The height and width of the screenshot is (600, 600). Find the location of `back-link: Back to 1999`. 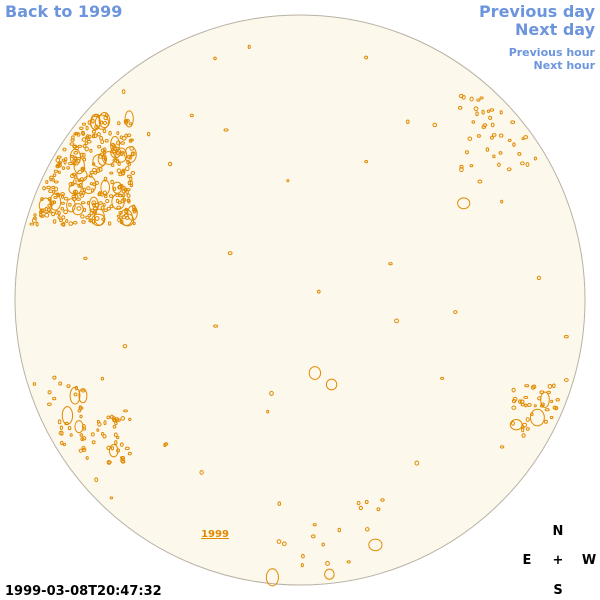

back-link: Back to 1999 is located at coordinates (63, 11).